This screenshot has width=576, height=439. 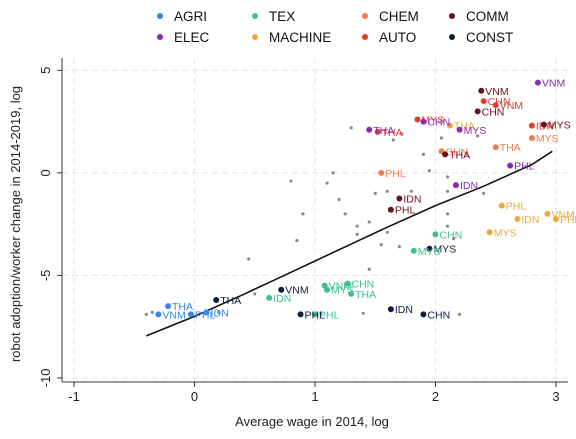 I want to click on legend-label: AUTO, so click(x=397, y=37).